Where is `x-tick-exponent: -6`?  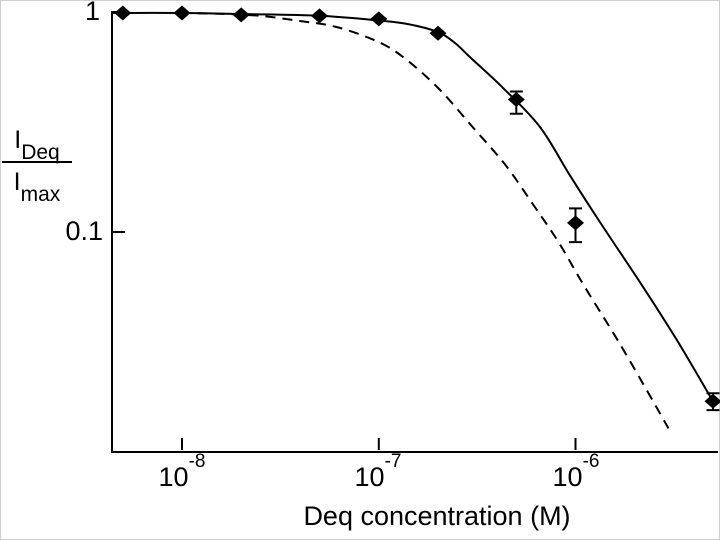 x-tick-exponent: -6 is located at coordinates (591, 461).